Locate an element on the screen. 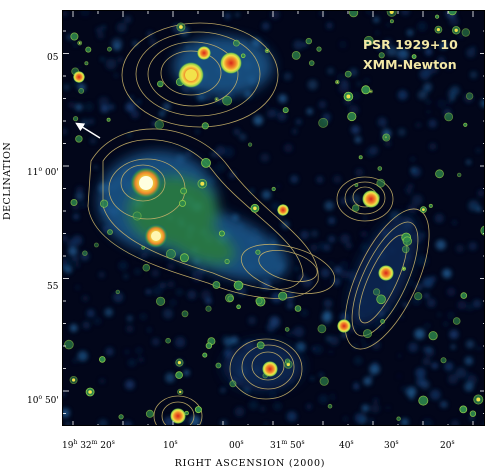  image-subtitle: XMM-Newton is located at coordinates (410, 64).